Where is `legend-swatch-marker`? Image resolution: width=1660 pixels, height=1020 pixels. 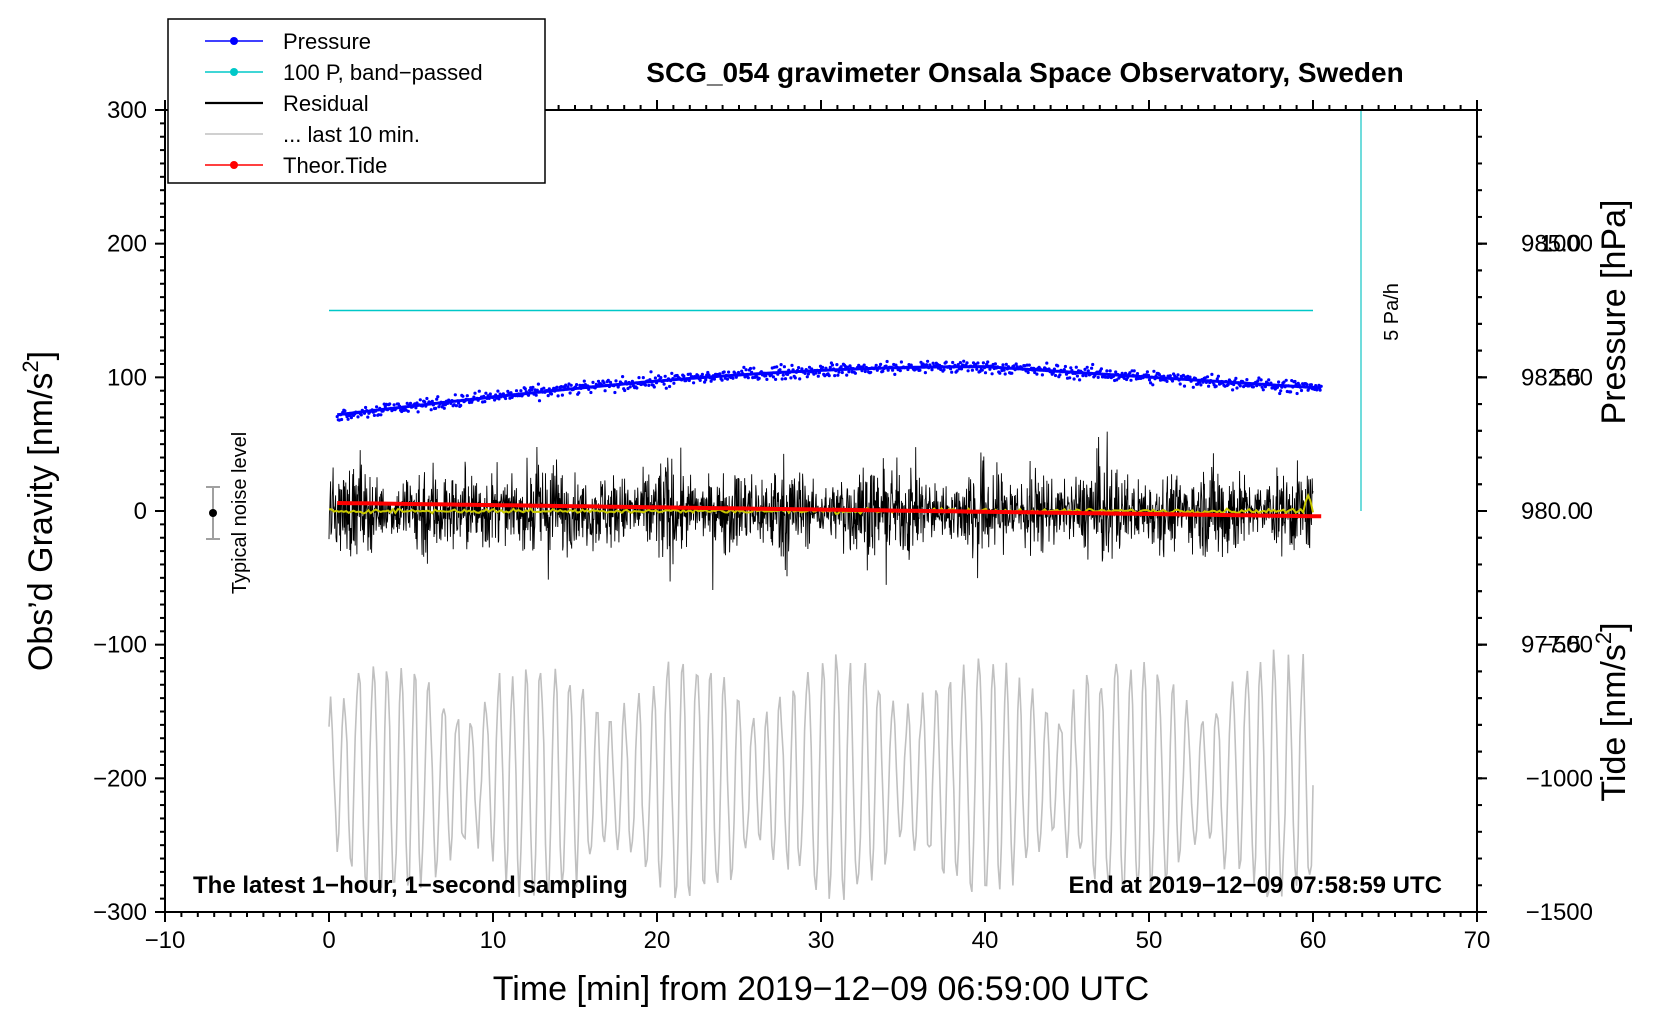 legend-swatch-marker is located at coordinates (234, 41).